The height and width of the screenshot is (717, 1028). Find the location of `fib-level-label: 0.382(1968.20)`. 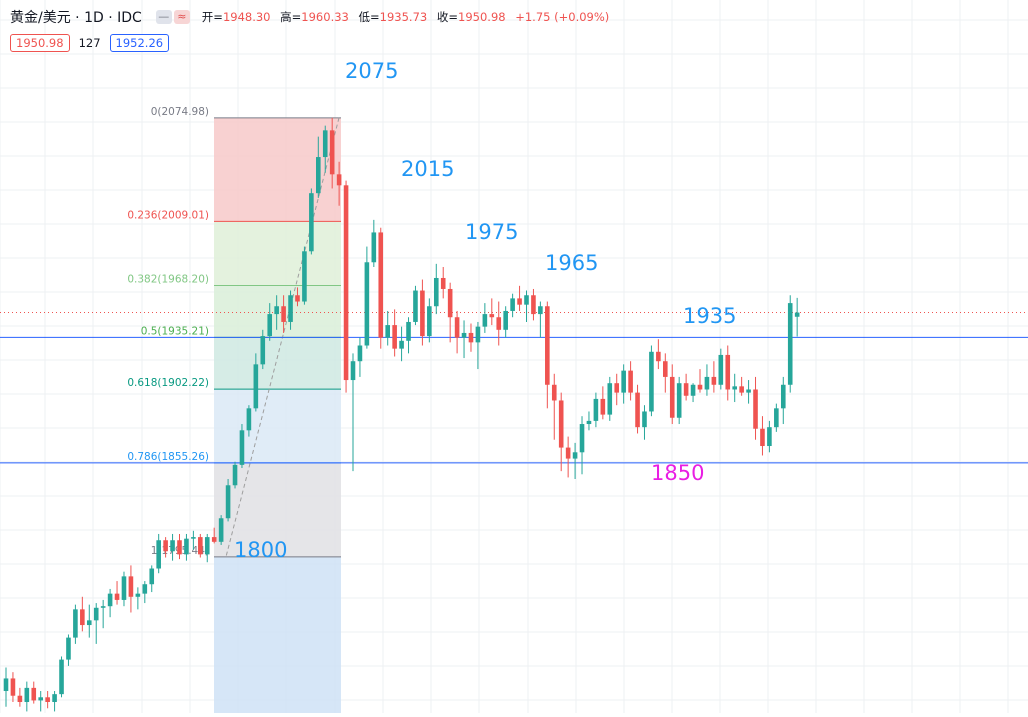

fib-level-label: 0.382(1968.20) is located at coordinates (168, 280).